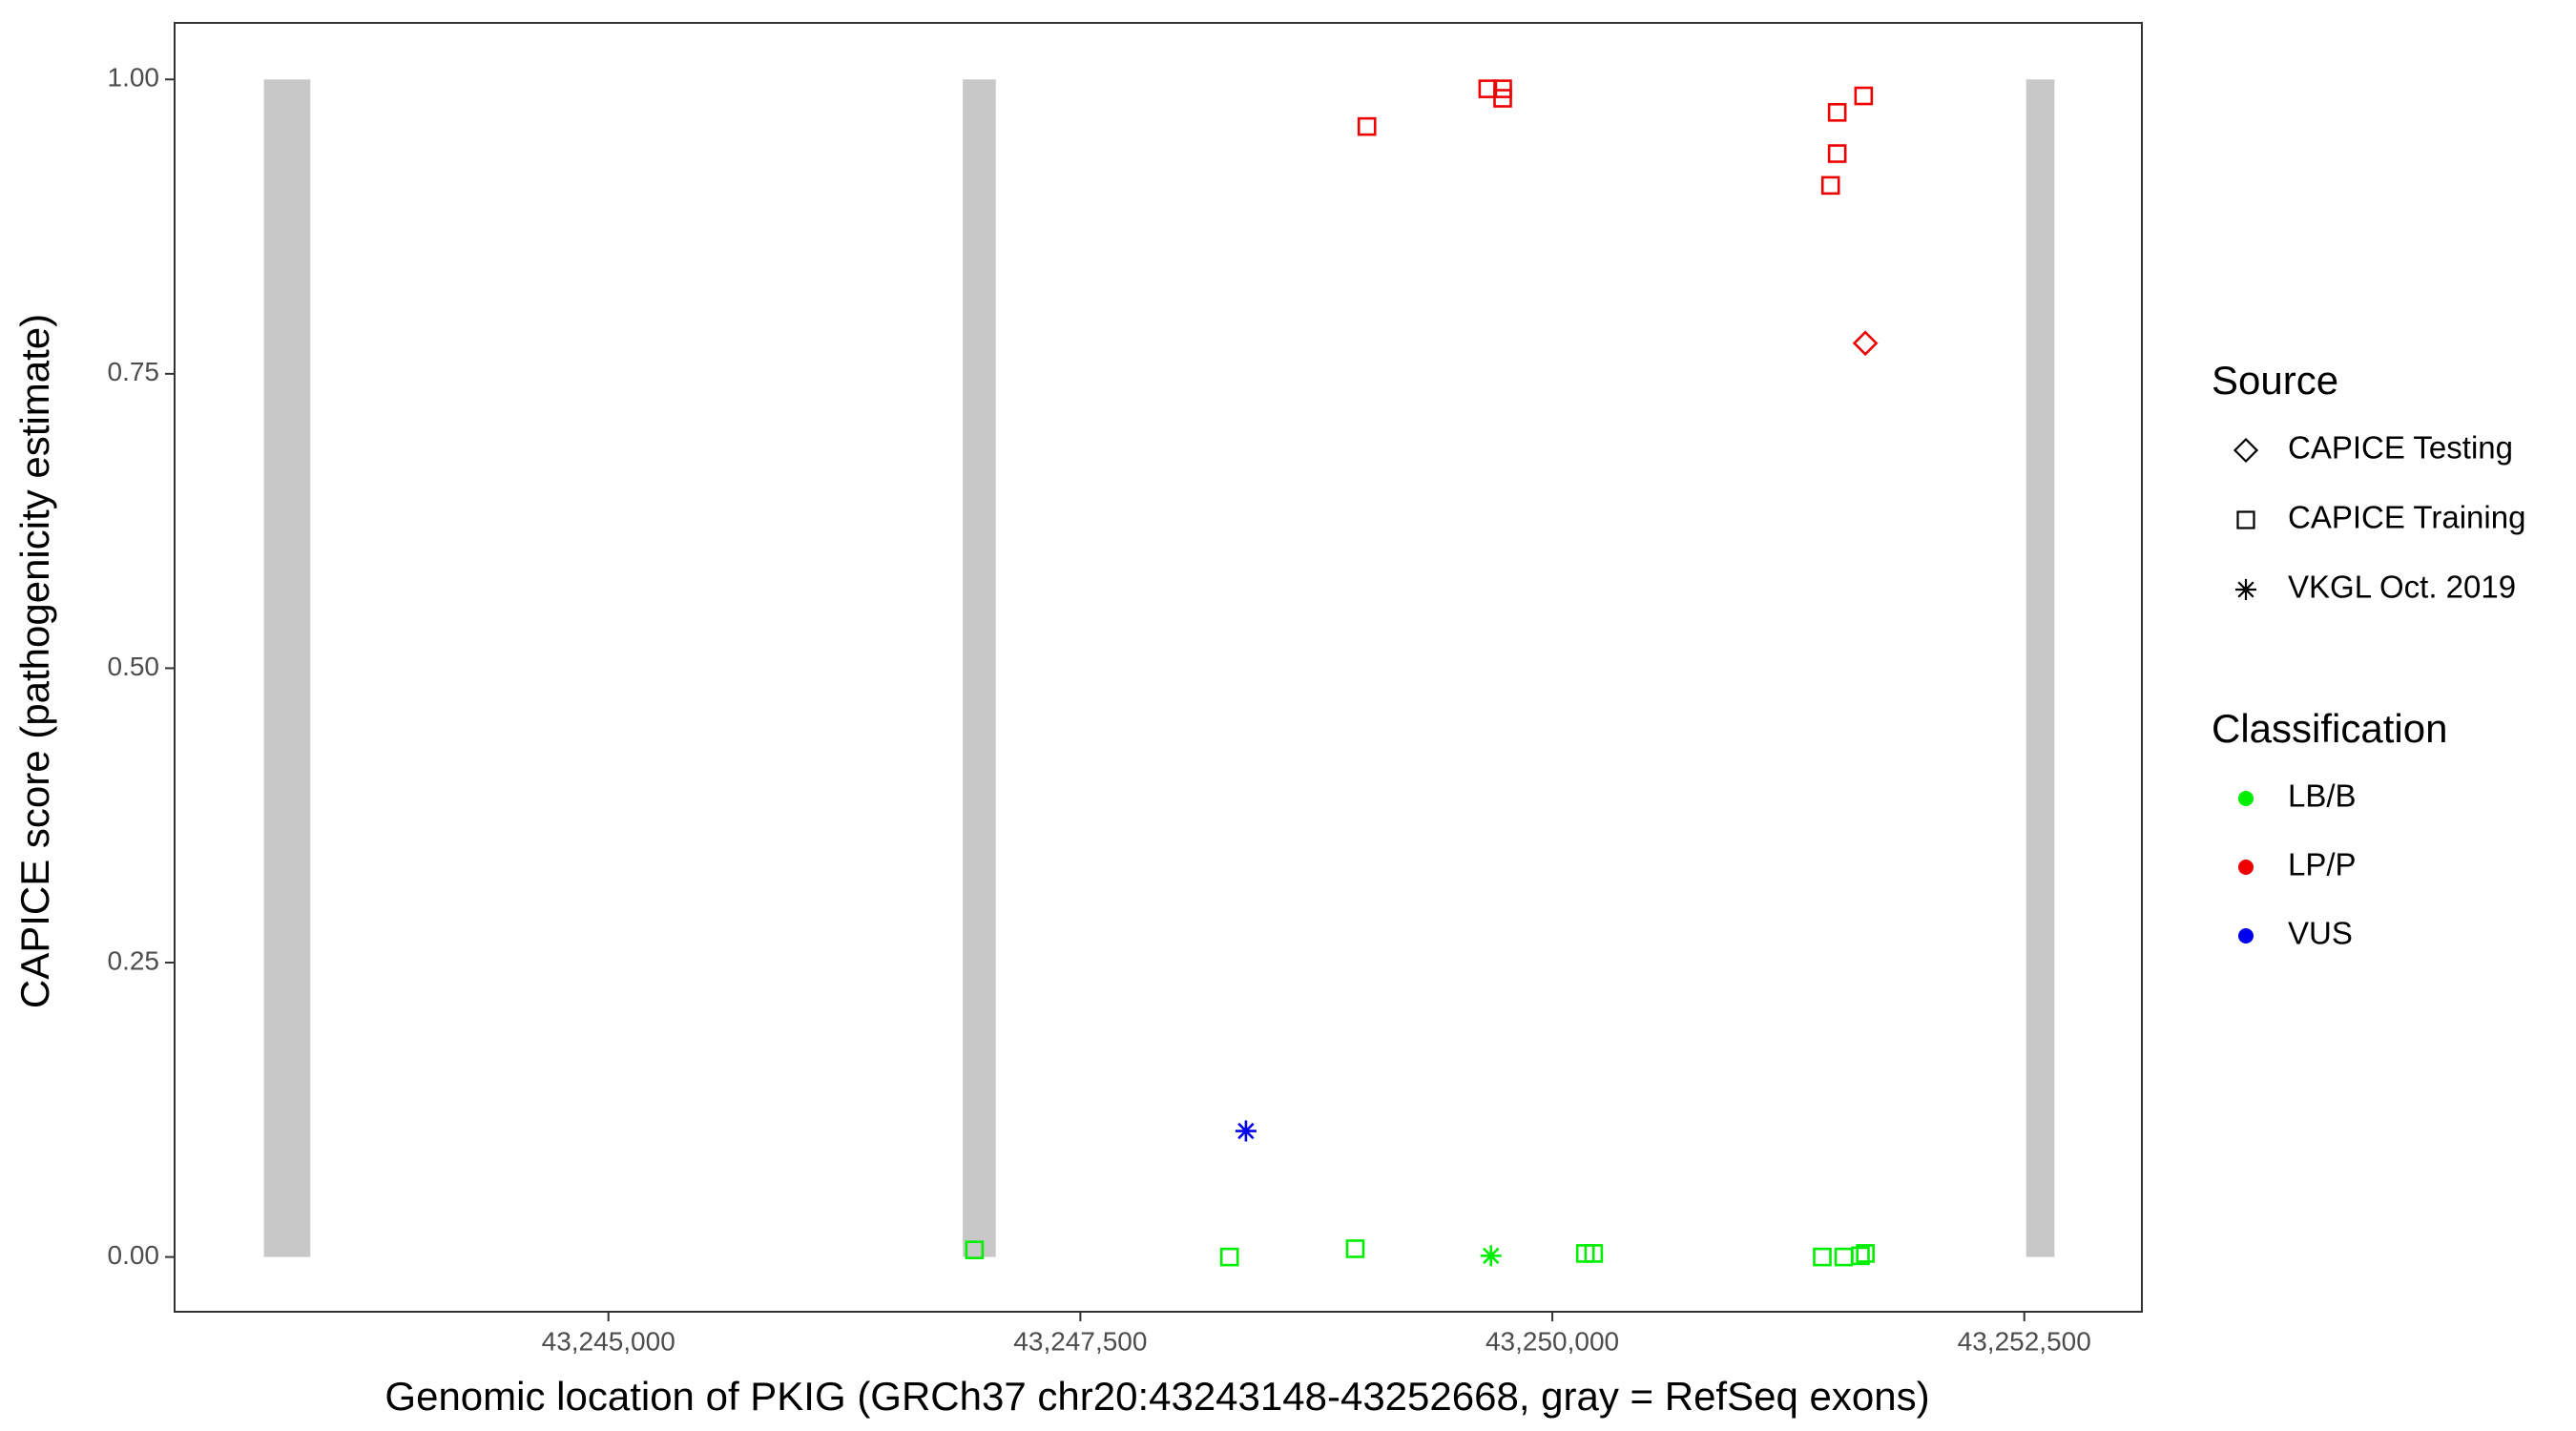 The width and height of the screenshot is (2576, 1431). I want to click on x-tick-label: 43,245,000, so click(608, 1341).